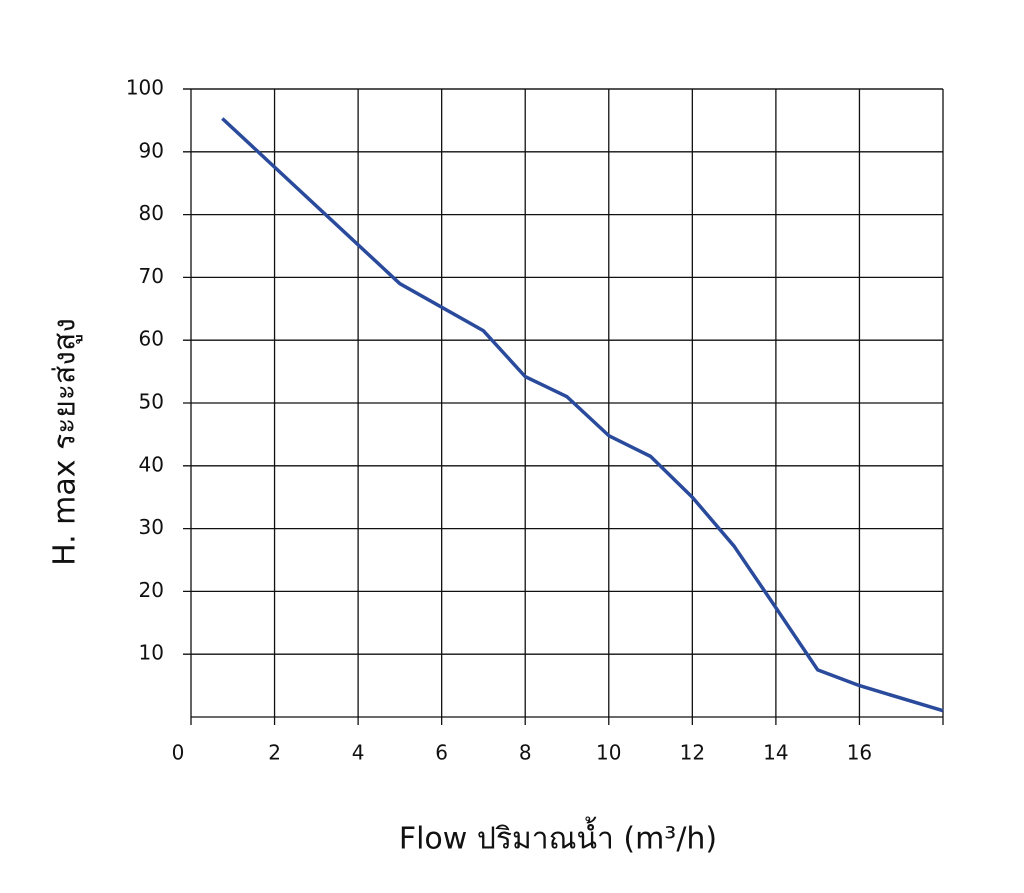  I want to click on y-axis-label: H. max ระยะส่งสูง, so click(65, 442).